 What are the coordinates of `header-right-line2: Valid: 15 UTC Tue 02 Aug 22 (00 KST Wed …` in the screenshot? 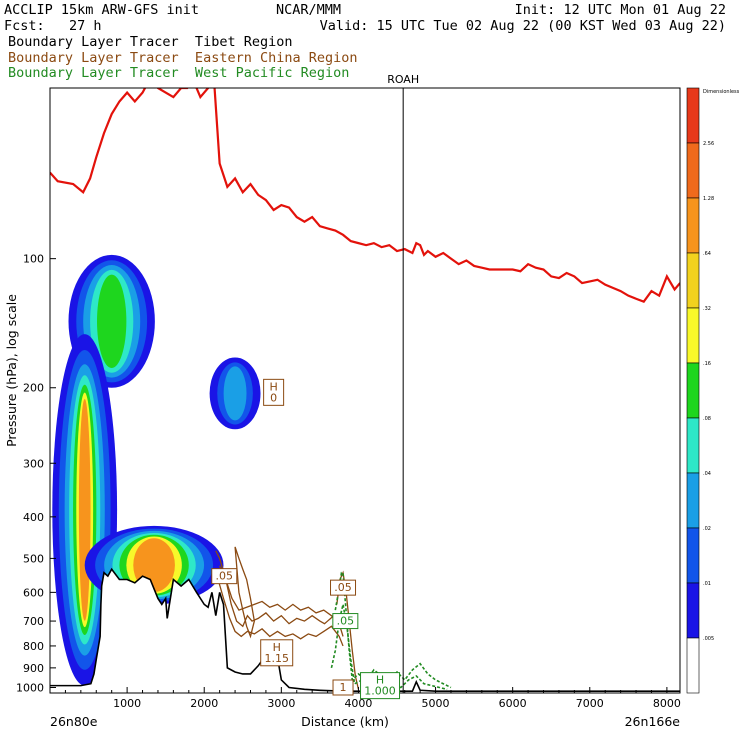 It's located at (522, 26).